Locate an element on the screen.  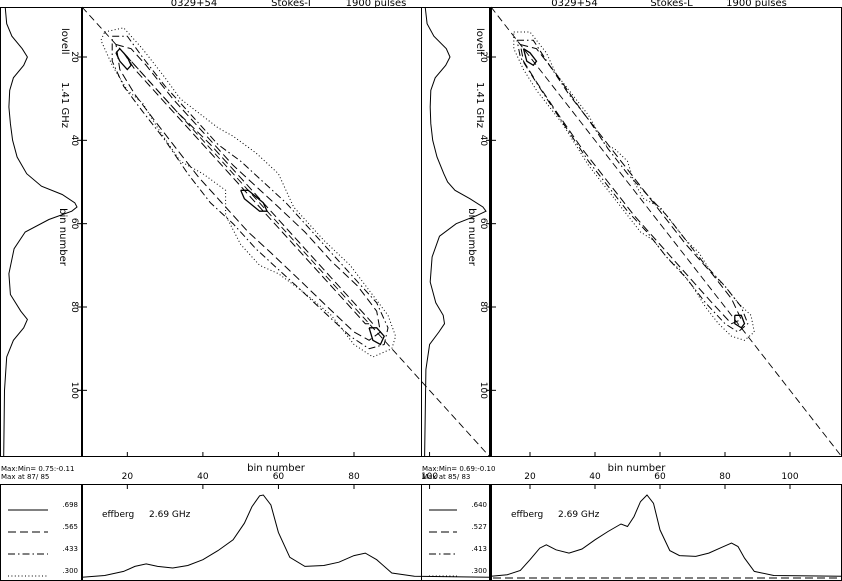
p1-maxat-text: Max at 87/ 85 is located at coordinates (25, 477).